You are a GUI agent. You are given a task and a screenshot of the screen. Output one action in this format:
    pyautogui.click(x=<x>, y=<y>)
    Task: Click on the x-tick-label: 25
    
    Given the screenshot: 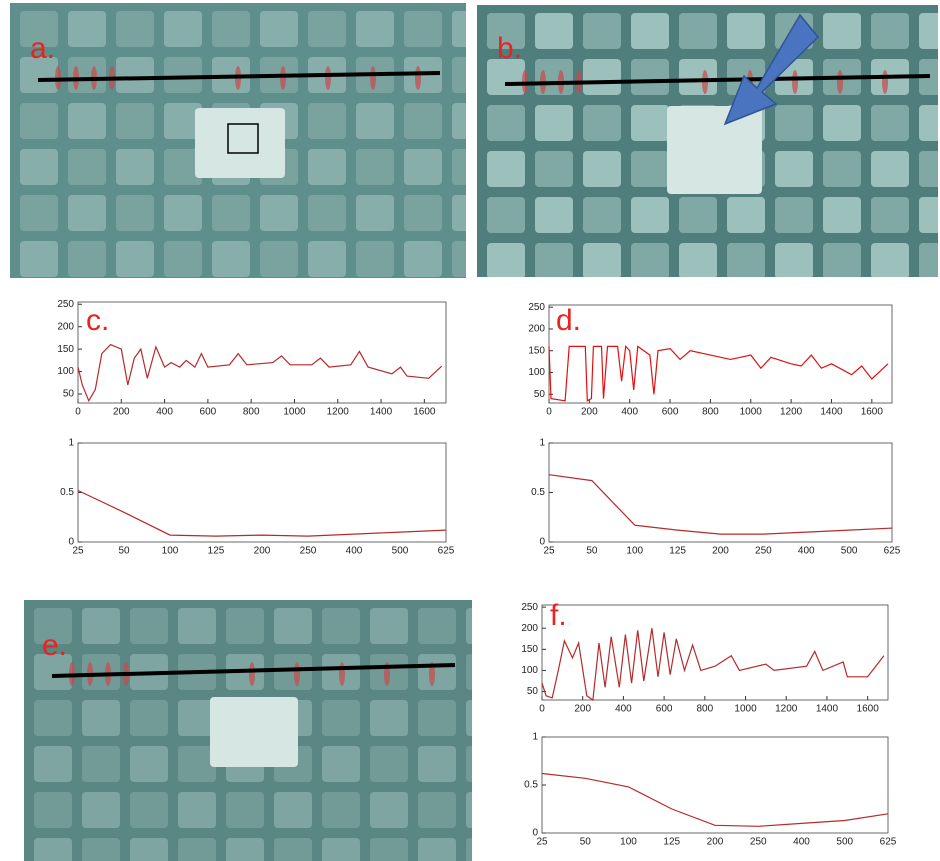 What is the action you would take?
    pyautogui.click(x=542, y=842)
    